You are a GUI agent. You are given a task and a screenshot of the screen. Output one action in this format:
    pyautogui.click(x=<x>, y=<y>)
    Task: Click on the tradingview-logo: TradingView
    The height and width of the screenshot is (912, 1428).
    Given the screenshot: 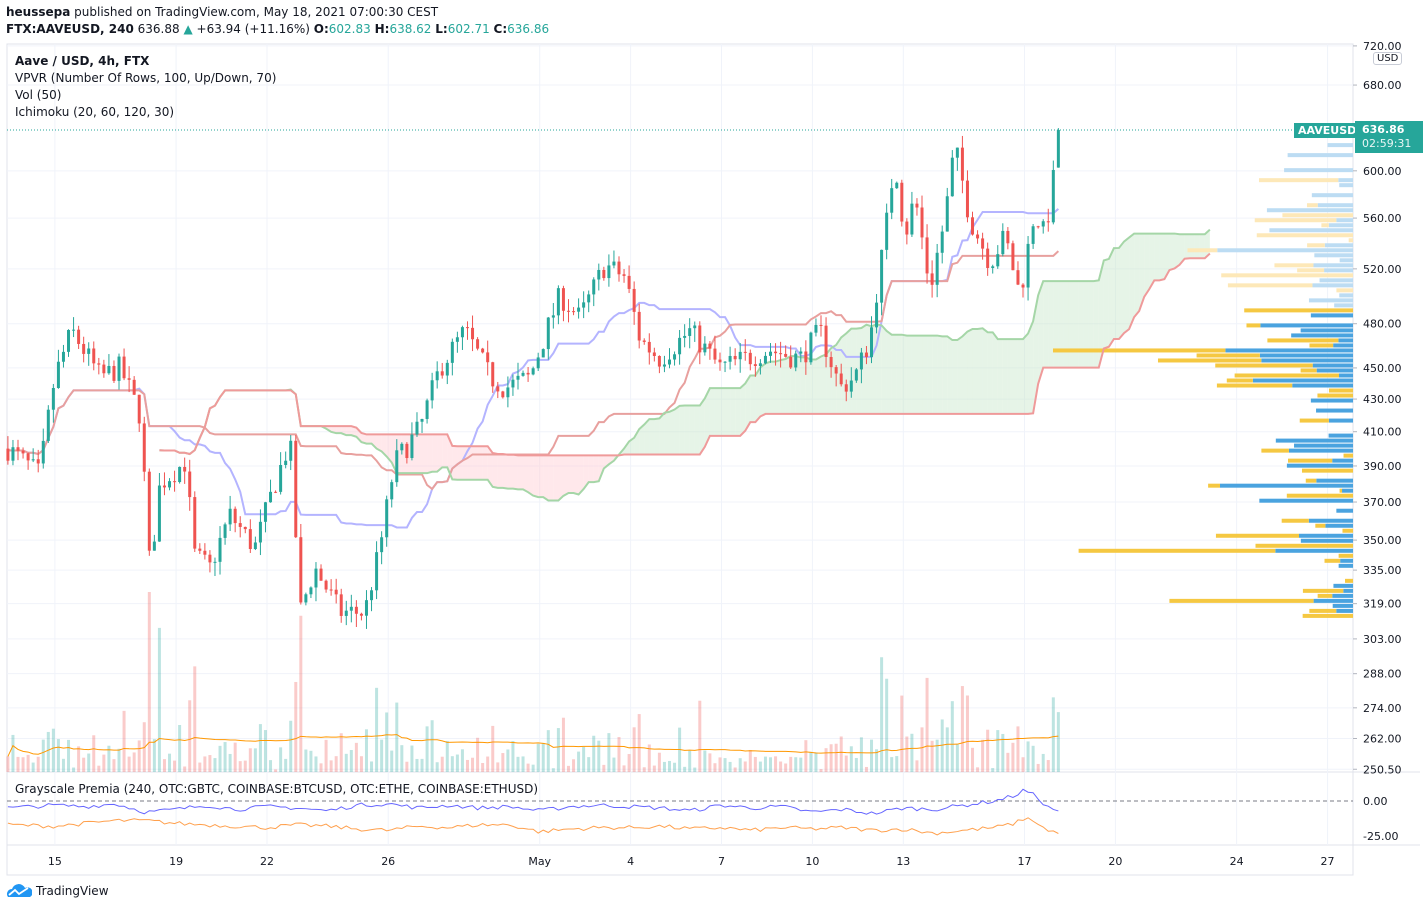 What is the action you would take?
    pyautogui.click(x=57, y=891)
    